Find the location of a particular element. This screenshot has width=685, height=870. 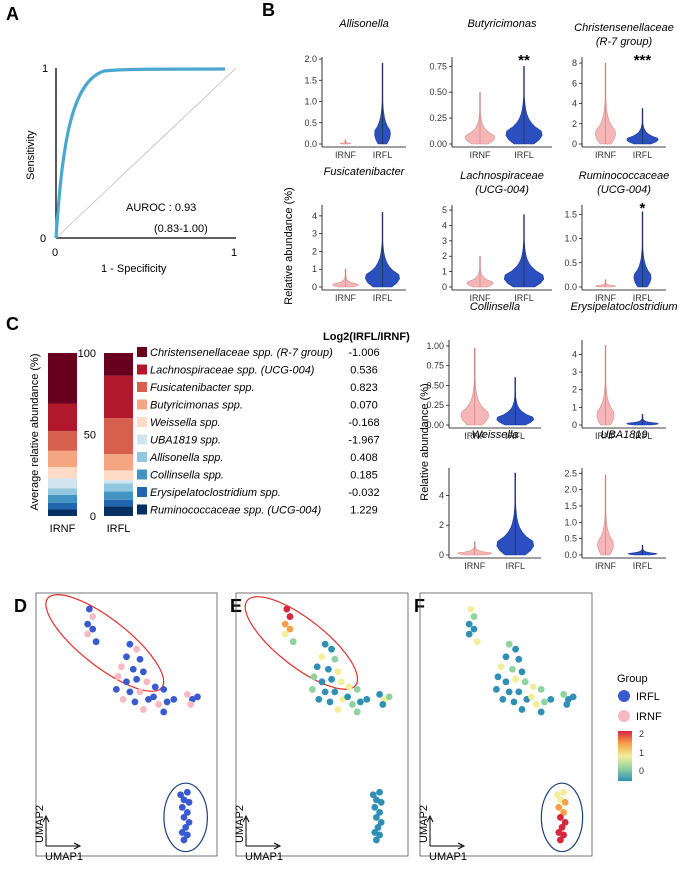

legend-marker-irfl is located at coordinates (624, 696).